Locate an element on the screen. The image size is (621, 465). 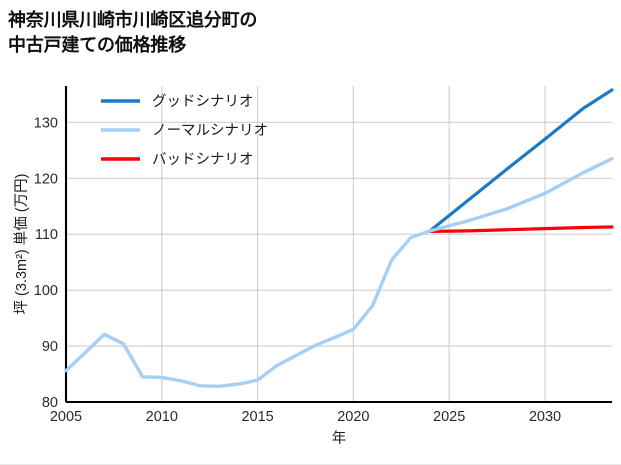
y-axis-tick-labels: 80 90 100 110 120 130 is located at coordinates (46, 263).